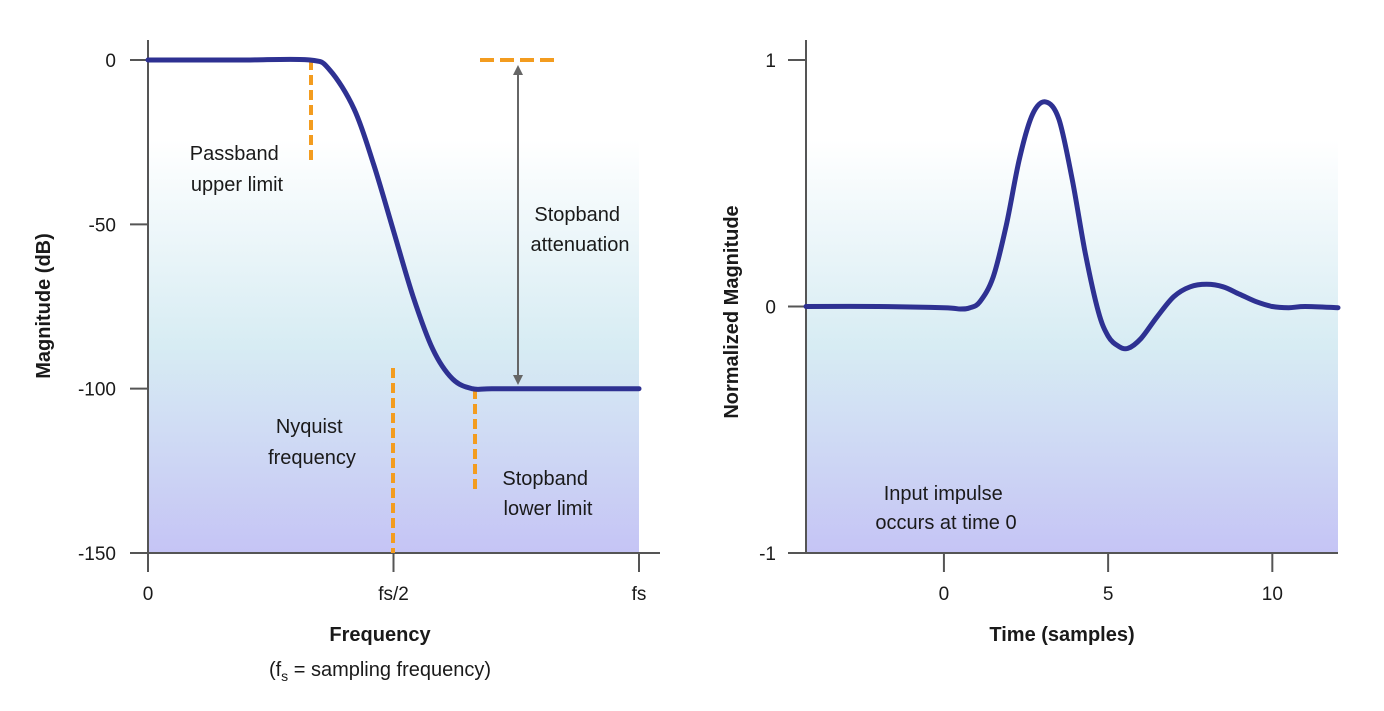 The height and width of the screenshot is (711, 1384). I want to click on y-axis-ticks: 1 0 -1, so click(782, 308).